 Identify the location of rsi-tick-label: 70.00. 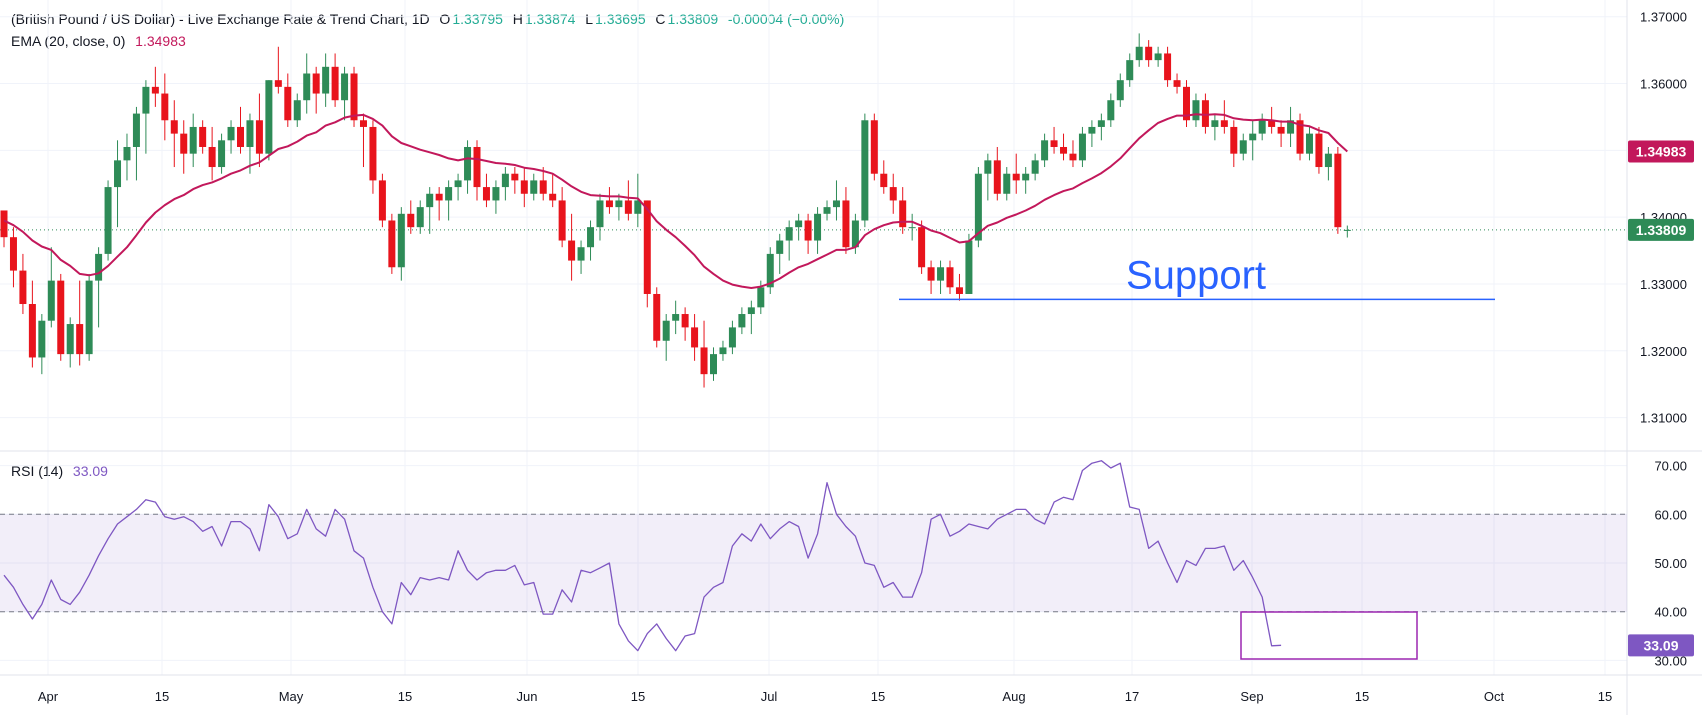
(1670, 466).